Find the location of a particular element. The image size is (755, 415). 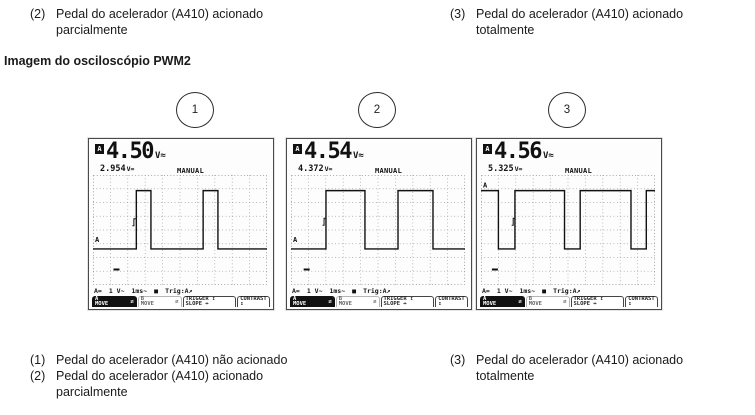

caption-number: (1) is located at coordinates (38, 360).